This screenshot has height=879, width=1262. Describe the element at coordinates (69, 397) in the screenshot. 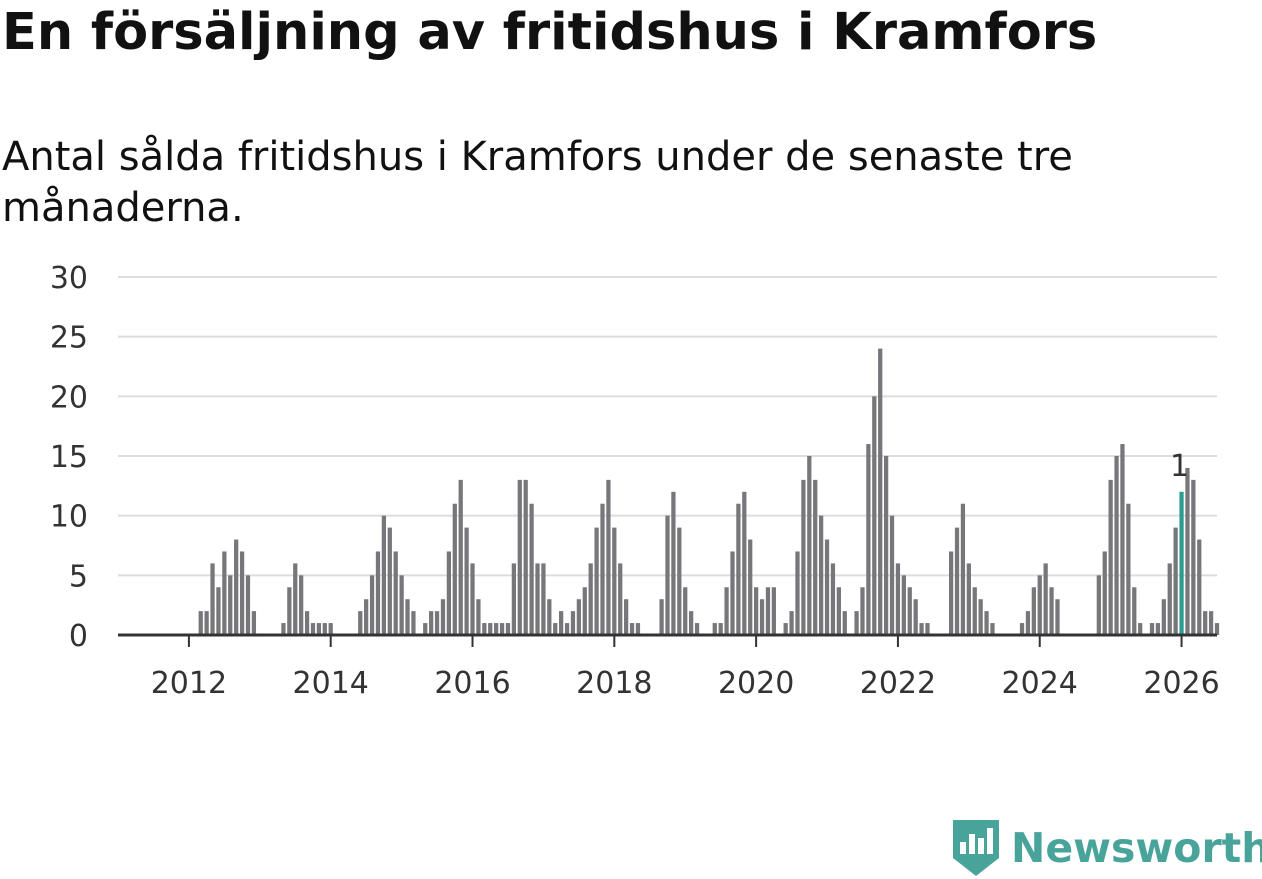

I see `y-tick-label: 20` at that location.